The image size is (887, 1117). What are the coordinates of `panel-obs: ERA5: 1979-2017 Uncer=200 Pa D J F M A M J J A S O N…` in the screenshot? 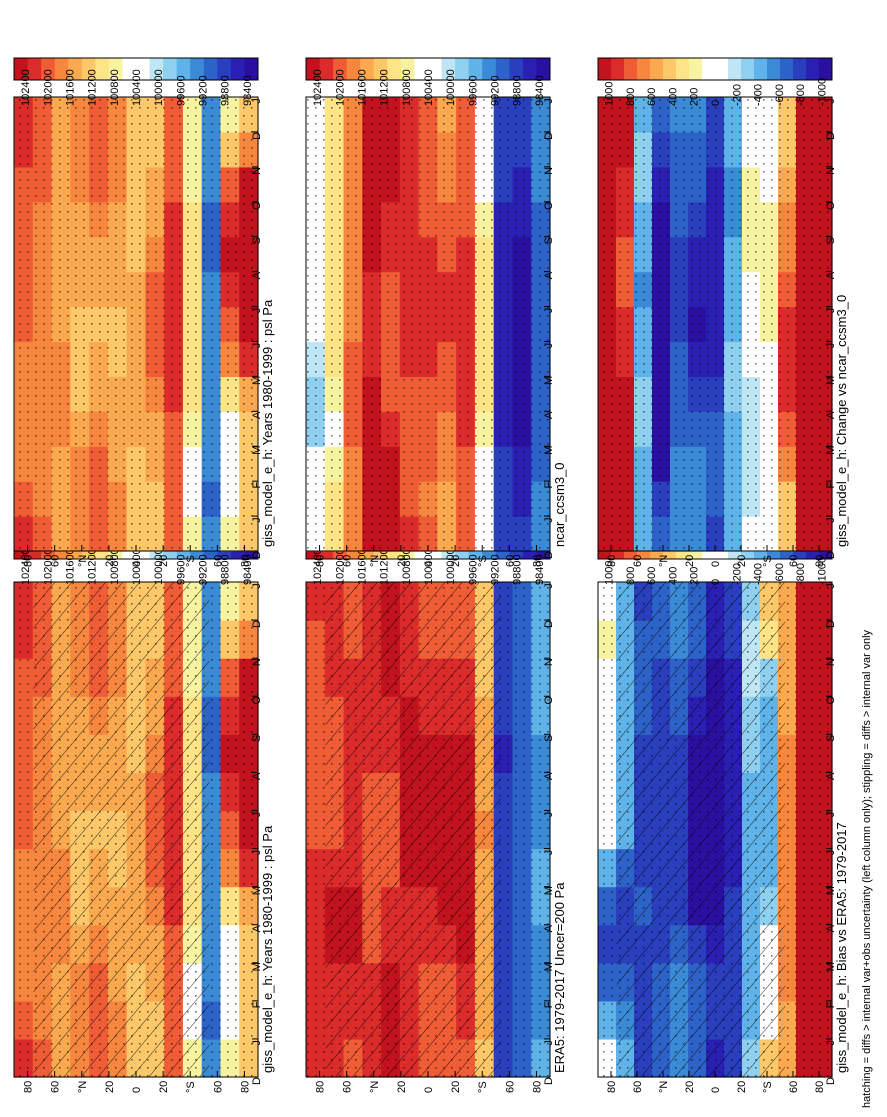 It's located at (436, 814).